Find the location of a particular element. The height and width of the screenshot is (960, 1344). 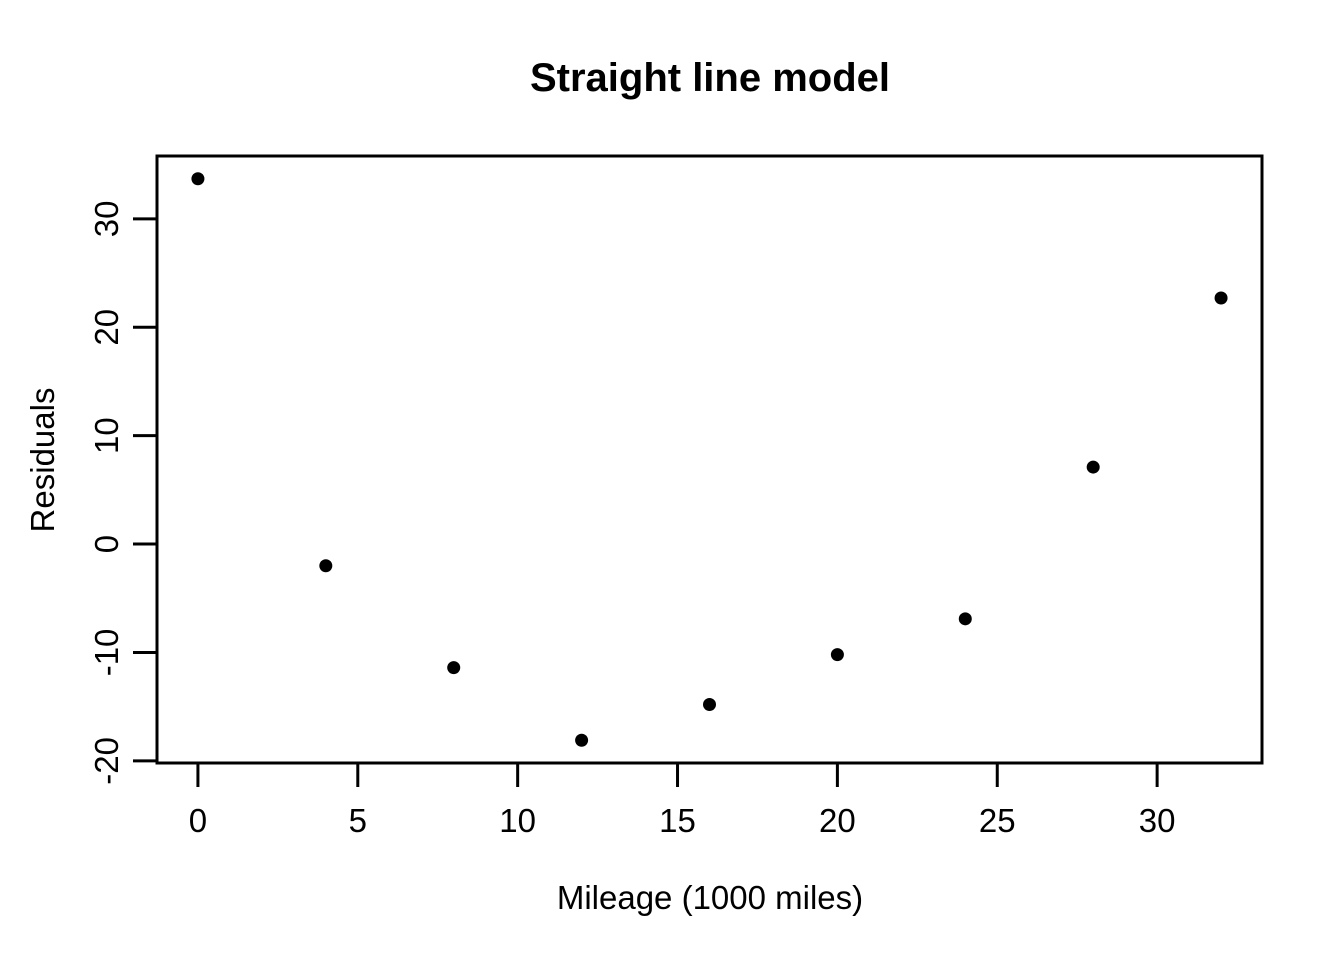

x-tick-label: 25 is located at coordinates (997, 820).